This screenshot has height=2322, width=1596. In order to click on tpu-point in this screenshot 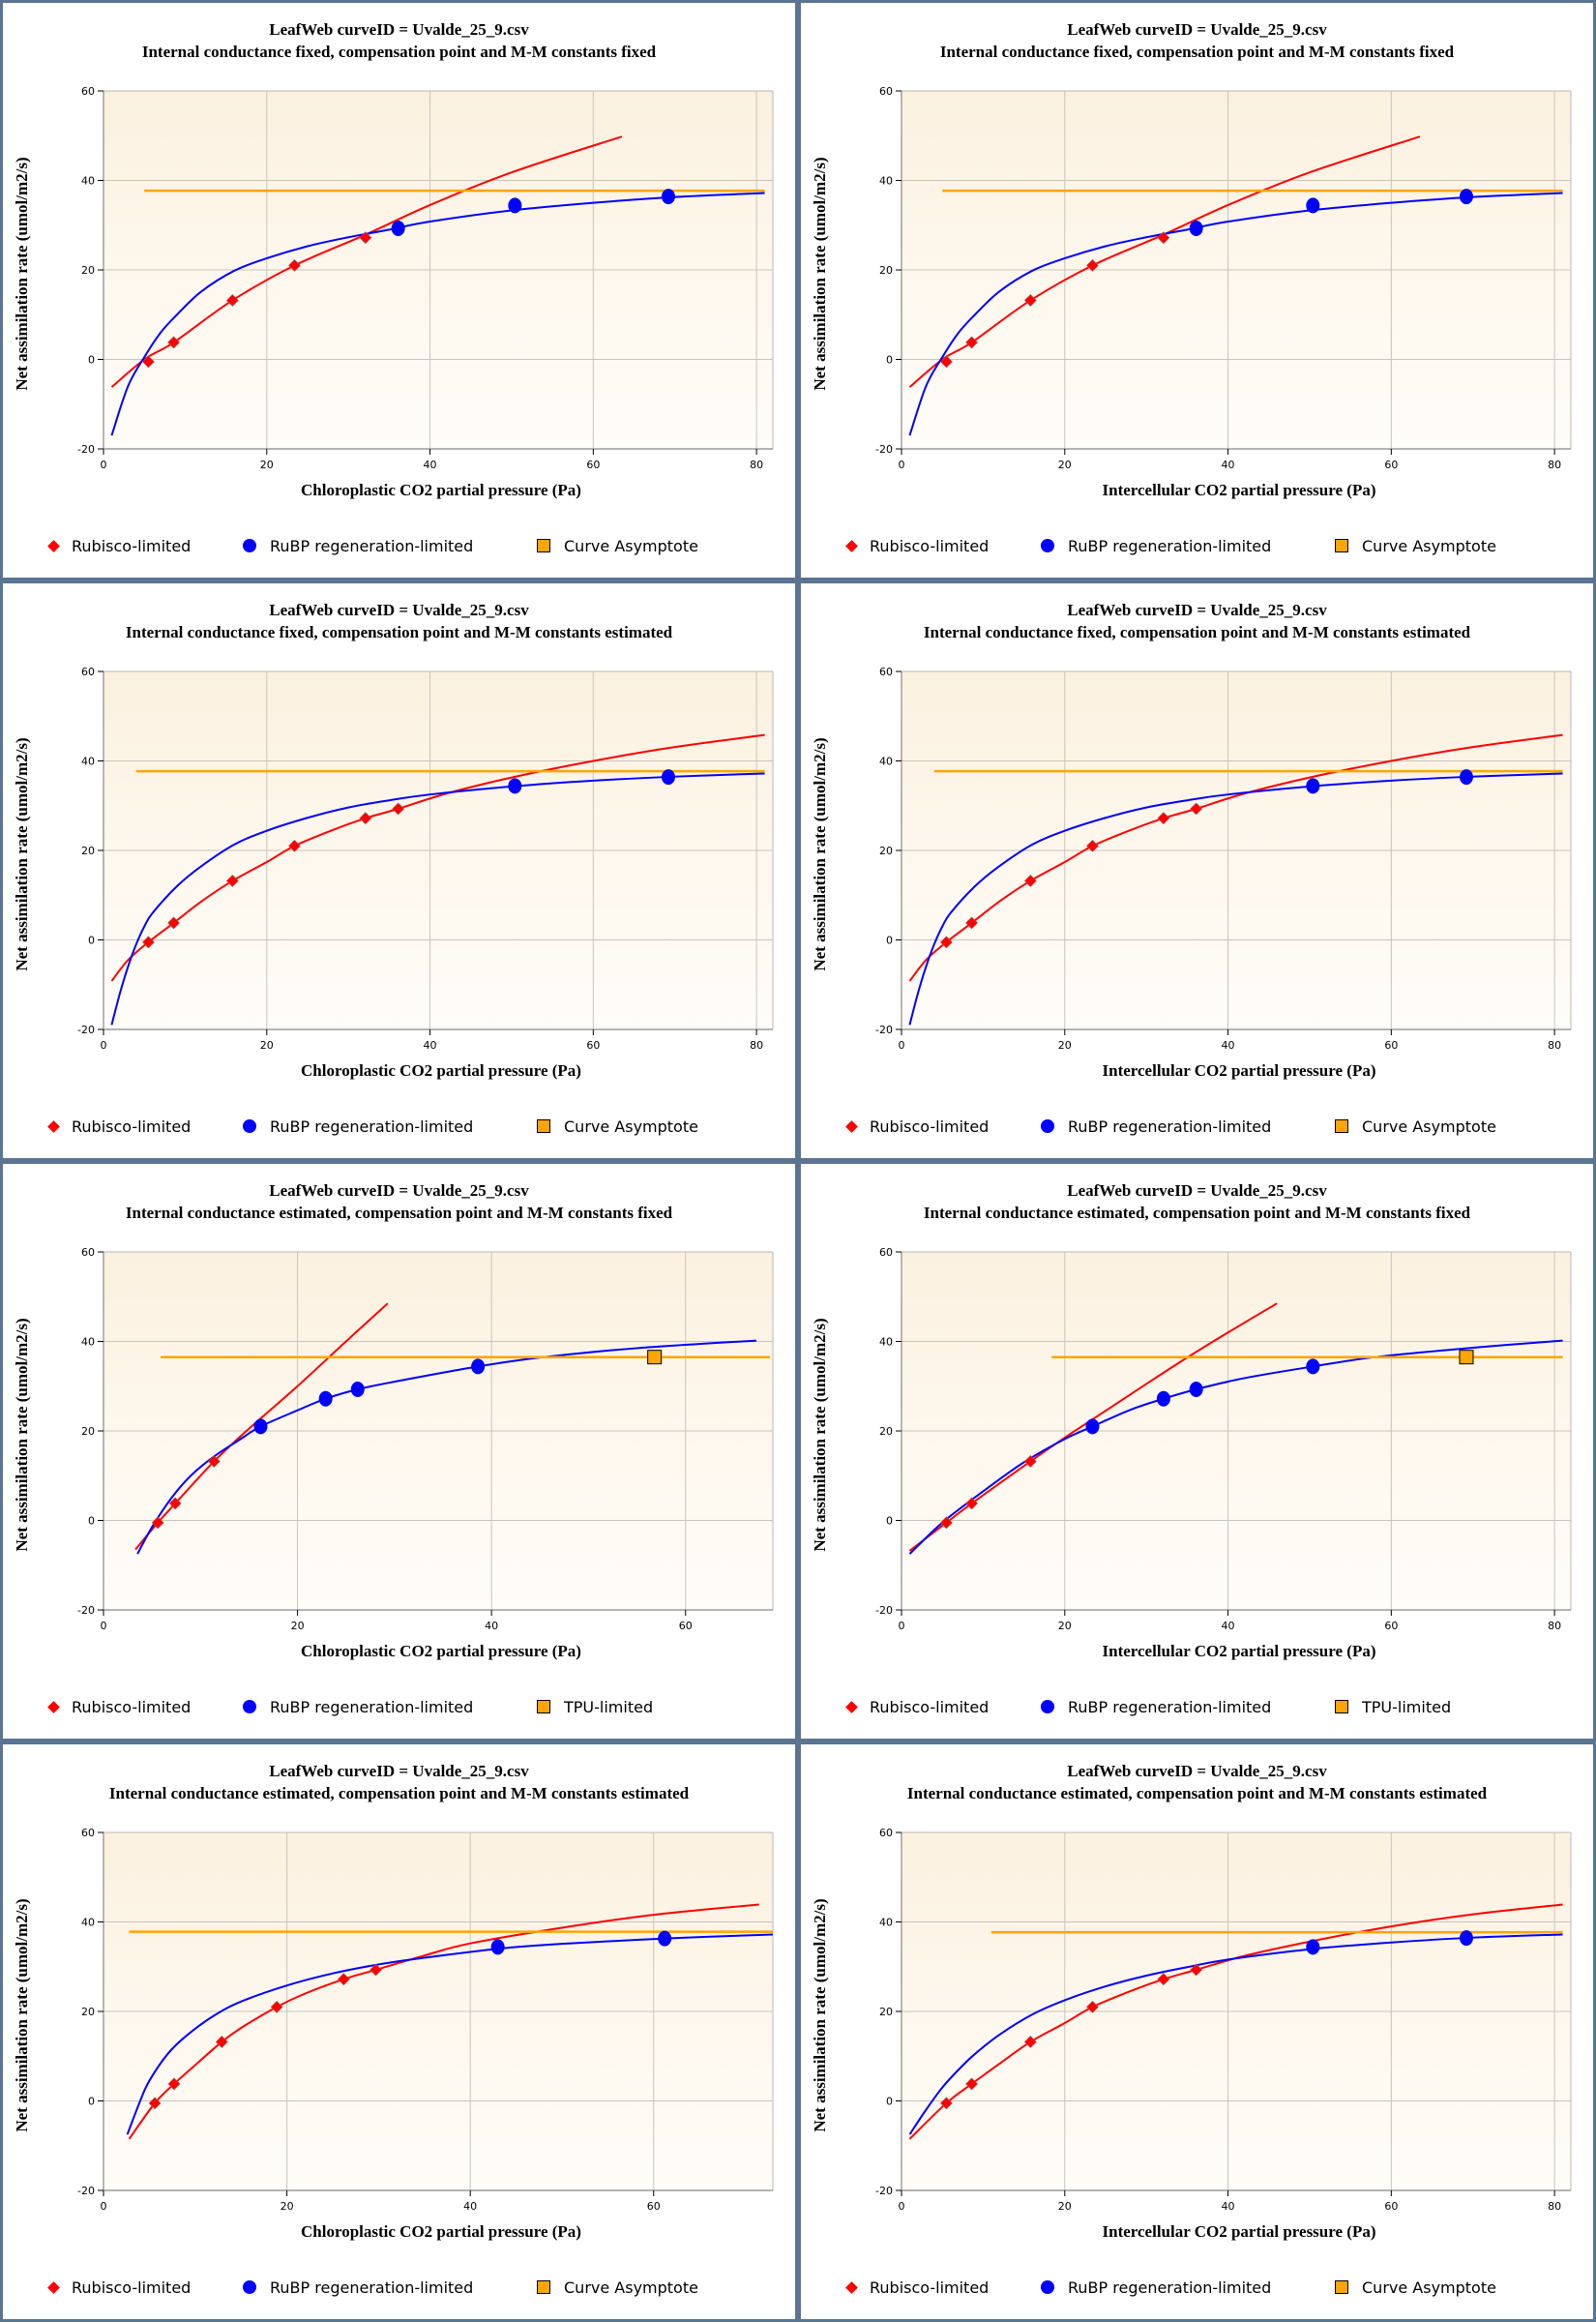, I will do `click(655, 1357)`.